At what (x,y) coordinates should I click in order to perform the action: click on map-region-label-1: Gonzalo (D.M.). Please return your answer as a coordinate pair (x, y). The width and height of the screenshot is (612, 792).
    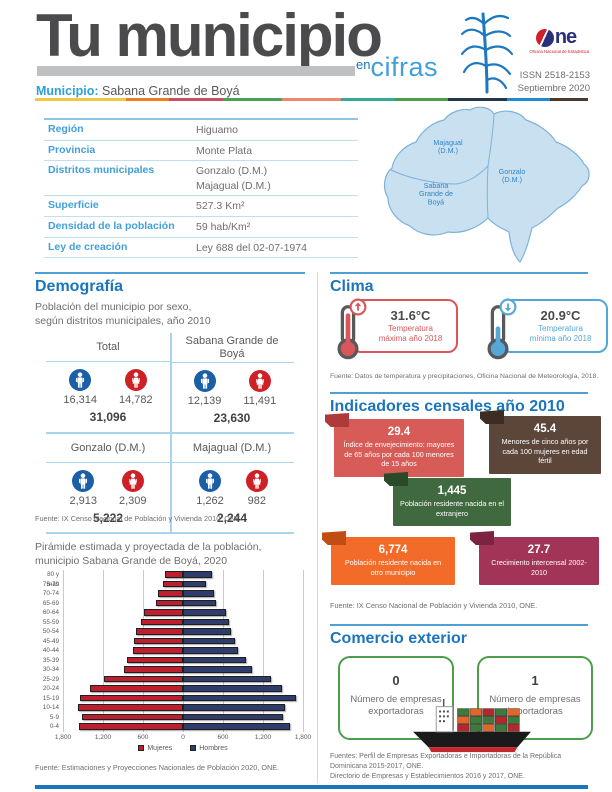
    Looking at the image, I should click on (512, 175).